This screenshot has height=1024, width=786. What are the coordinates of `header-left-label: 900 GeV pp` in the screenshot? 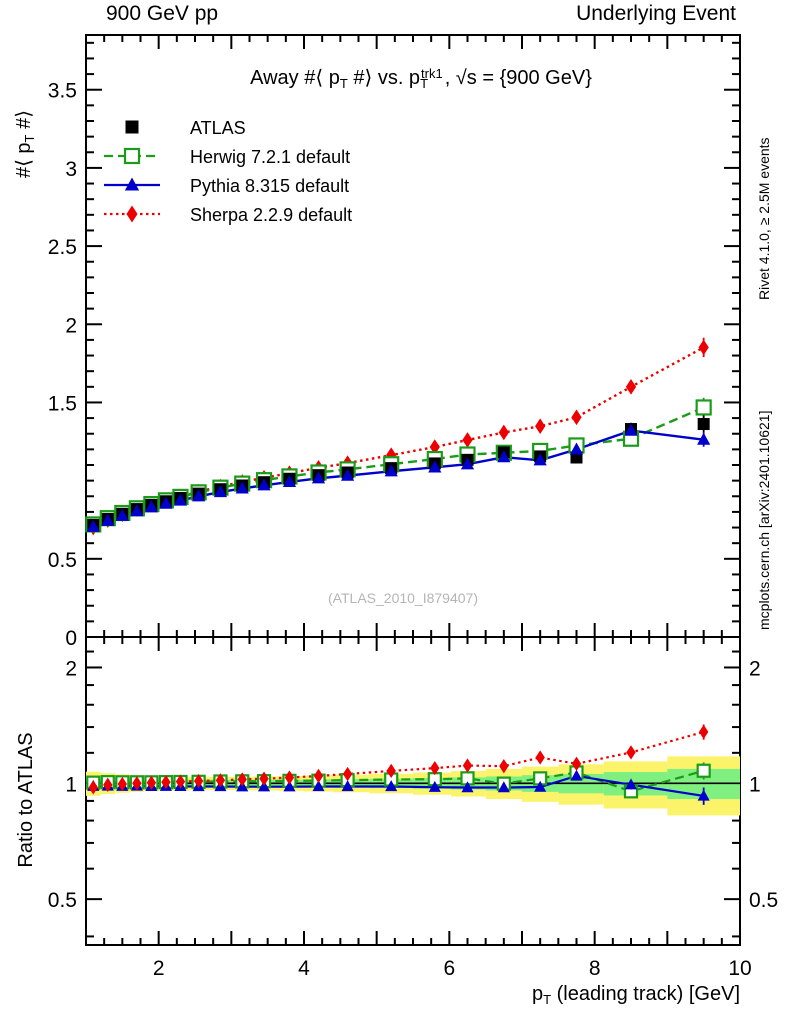 It's located at (162, 13).